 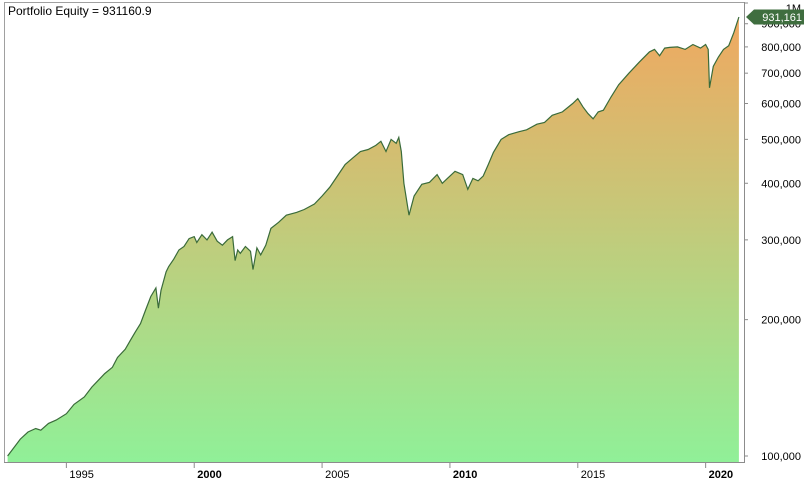 What do you see at coordinates (721, 475) in the screenshot?
I see `x-tick-label: 2020` at bounding box center [721, 475].